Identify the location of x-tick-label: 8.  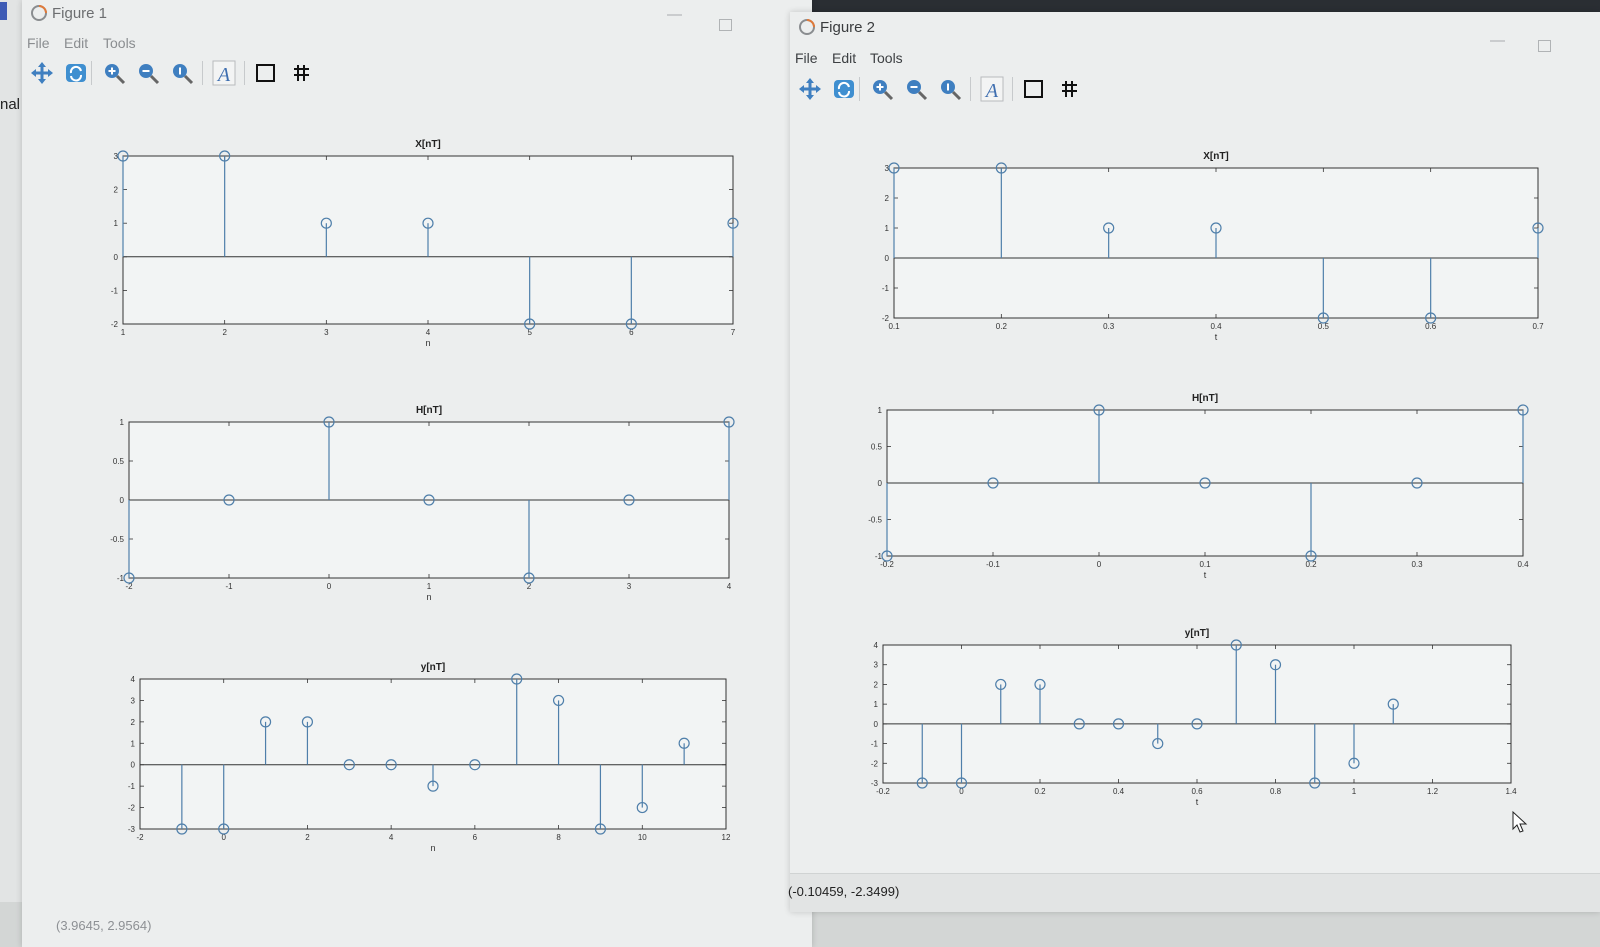
(558, 837).